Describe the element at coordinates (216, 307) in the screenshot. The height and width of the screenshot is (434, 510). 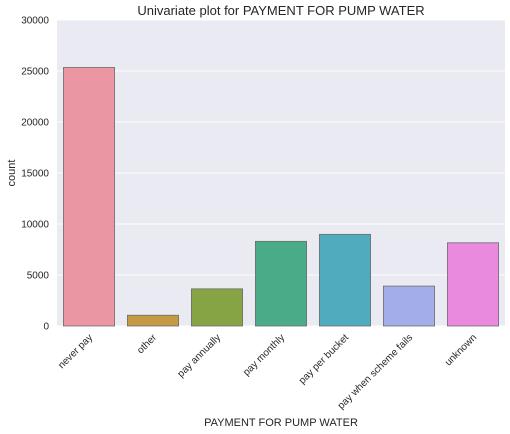
I see `bar-pay-annually` at that location.